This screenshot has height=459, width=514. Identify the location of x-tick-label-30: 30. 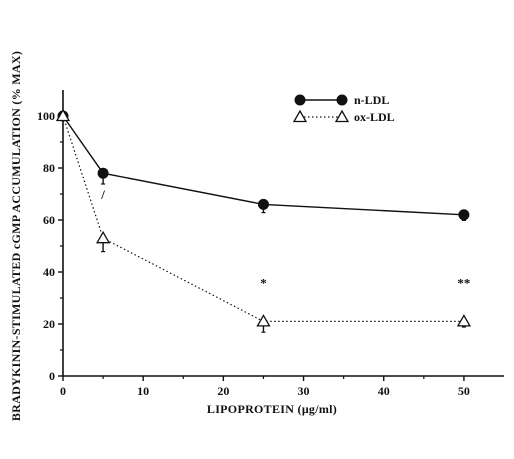
(304, 391).